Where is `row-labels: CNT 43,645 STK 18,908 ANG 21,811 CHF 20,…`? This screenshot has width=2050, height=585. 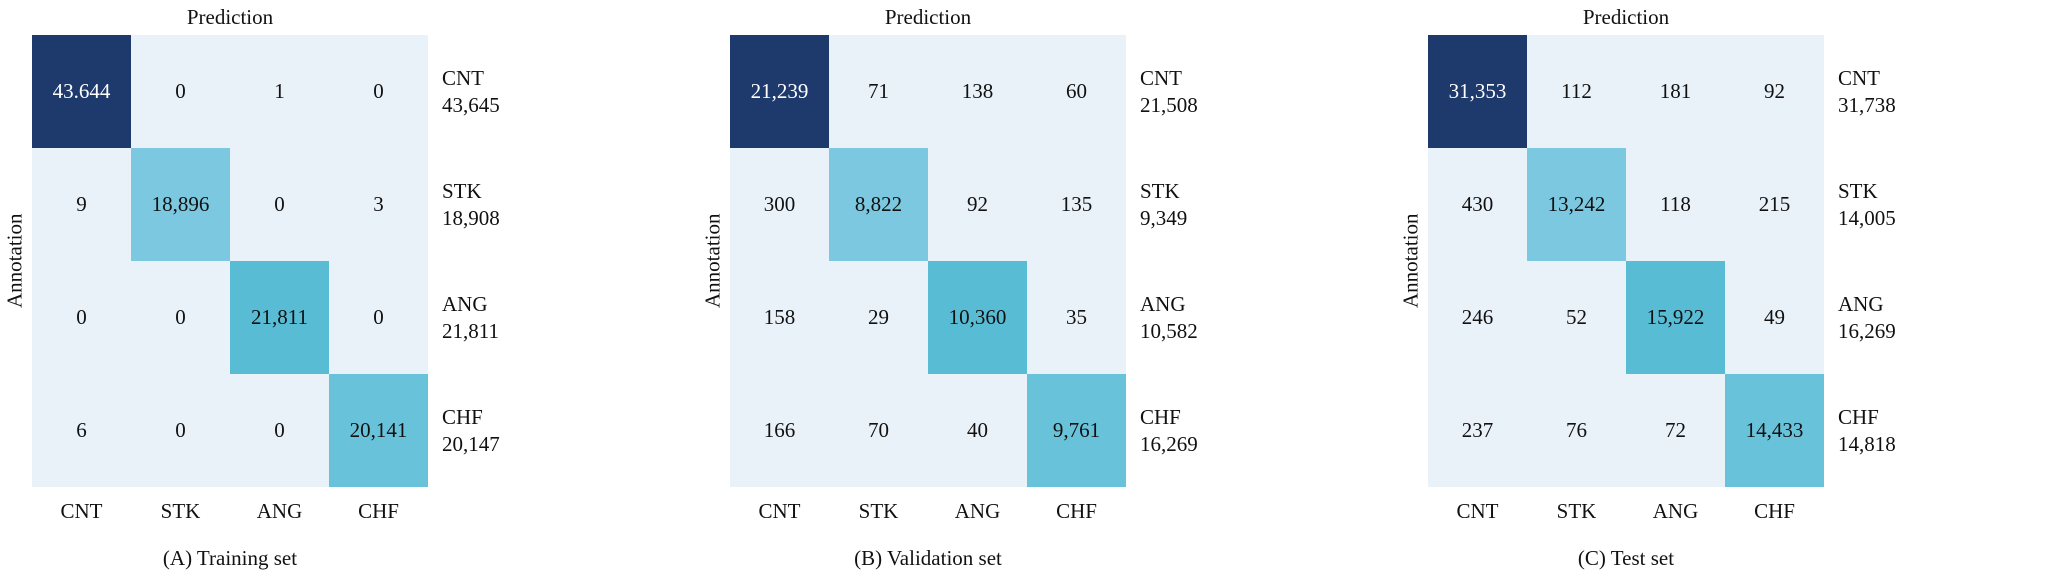 row-labels: CNT 43,645 STK 18,908 ANG 21,811 CHF 20,… is located at coordinates (471, 303).